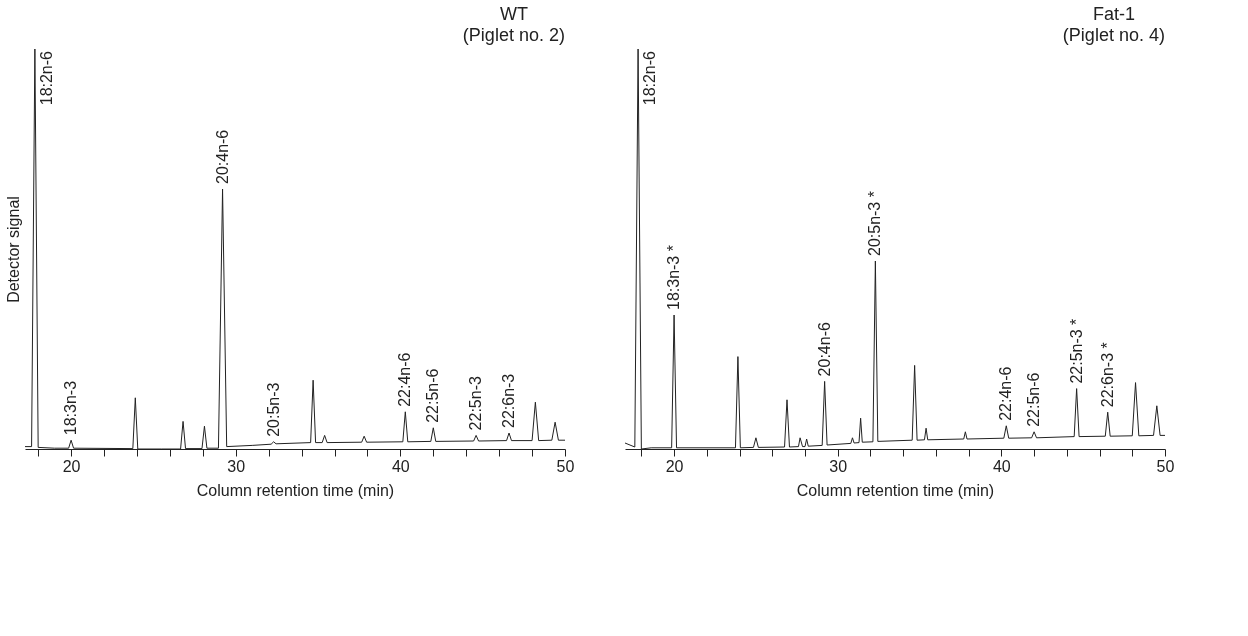 This screenshot has width=1248, height=636. What do you see at coordinates (875, 223) in the screenshot?
I see `annotation: 20:5n-3 *` at bounding box center [875, 223].